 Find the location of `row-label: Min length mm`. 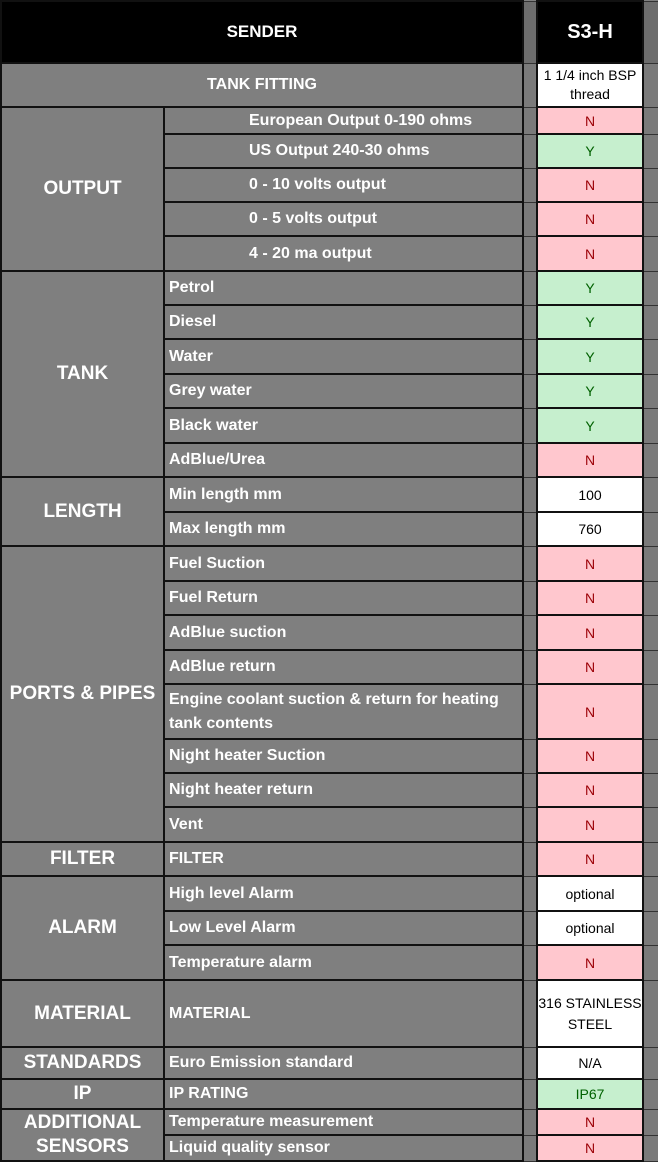

row-label: Min length mm is located at coordinates (343, 494).